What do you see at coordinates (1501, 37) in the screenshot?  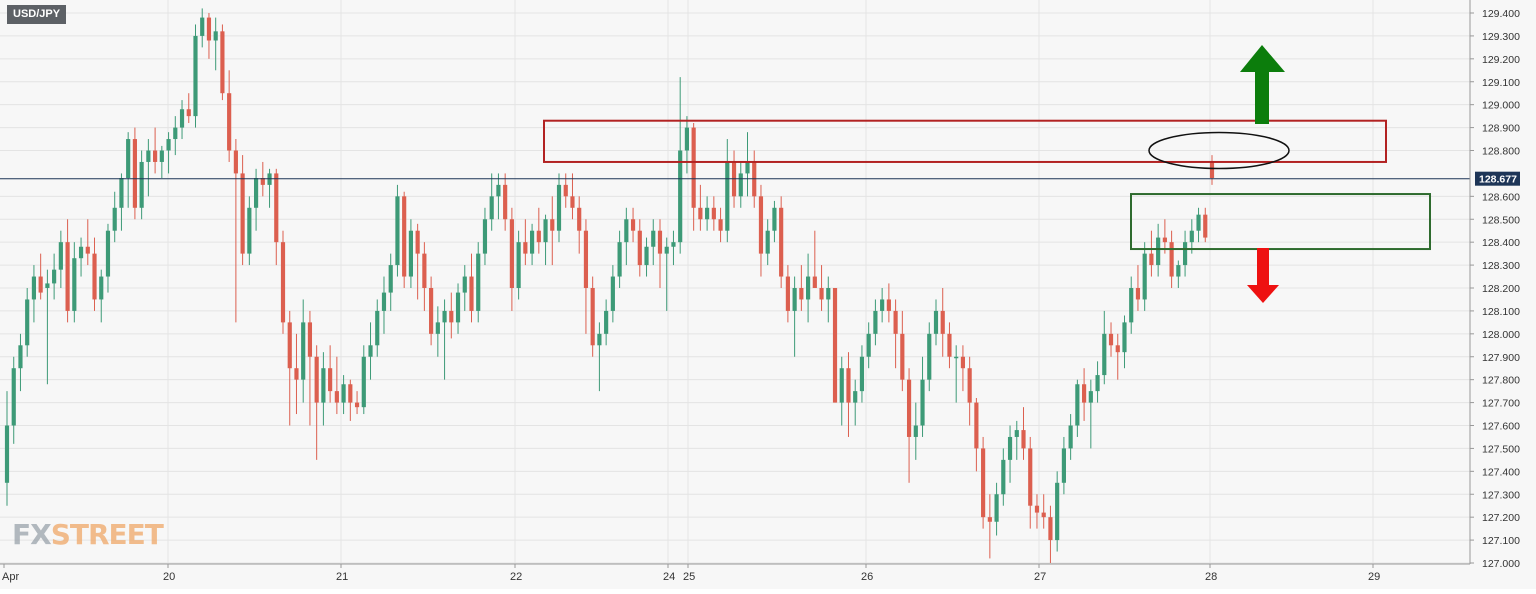 I see `y-tick-label: 129.300` at bounding box center [1501, 37].